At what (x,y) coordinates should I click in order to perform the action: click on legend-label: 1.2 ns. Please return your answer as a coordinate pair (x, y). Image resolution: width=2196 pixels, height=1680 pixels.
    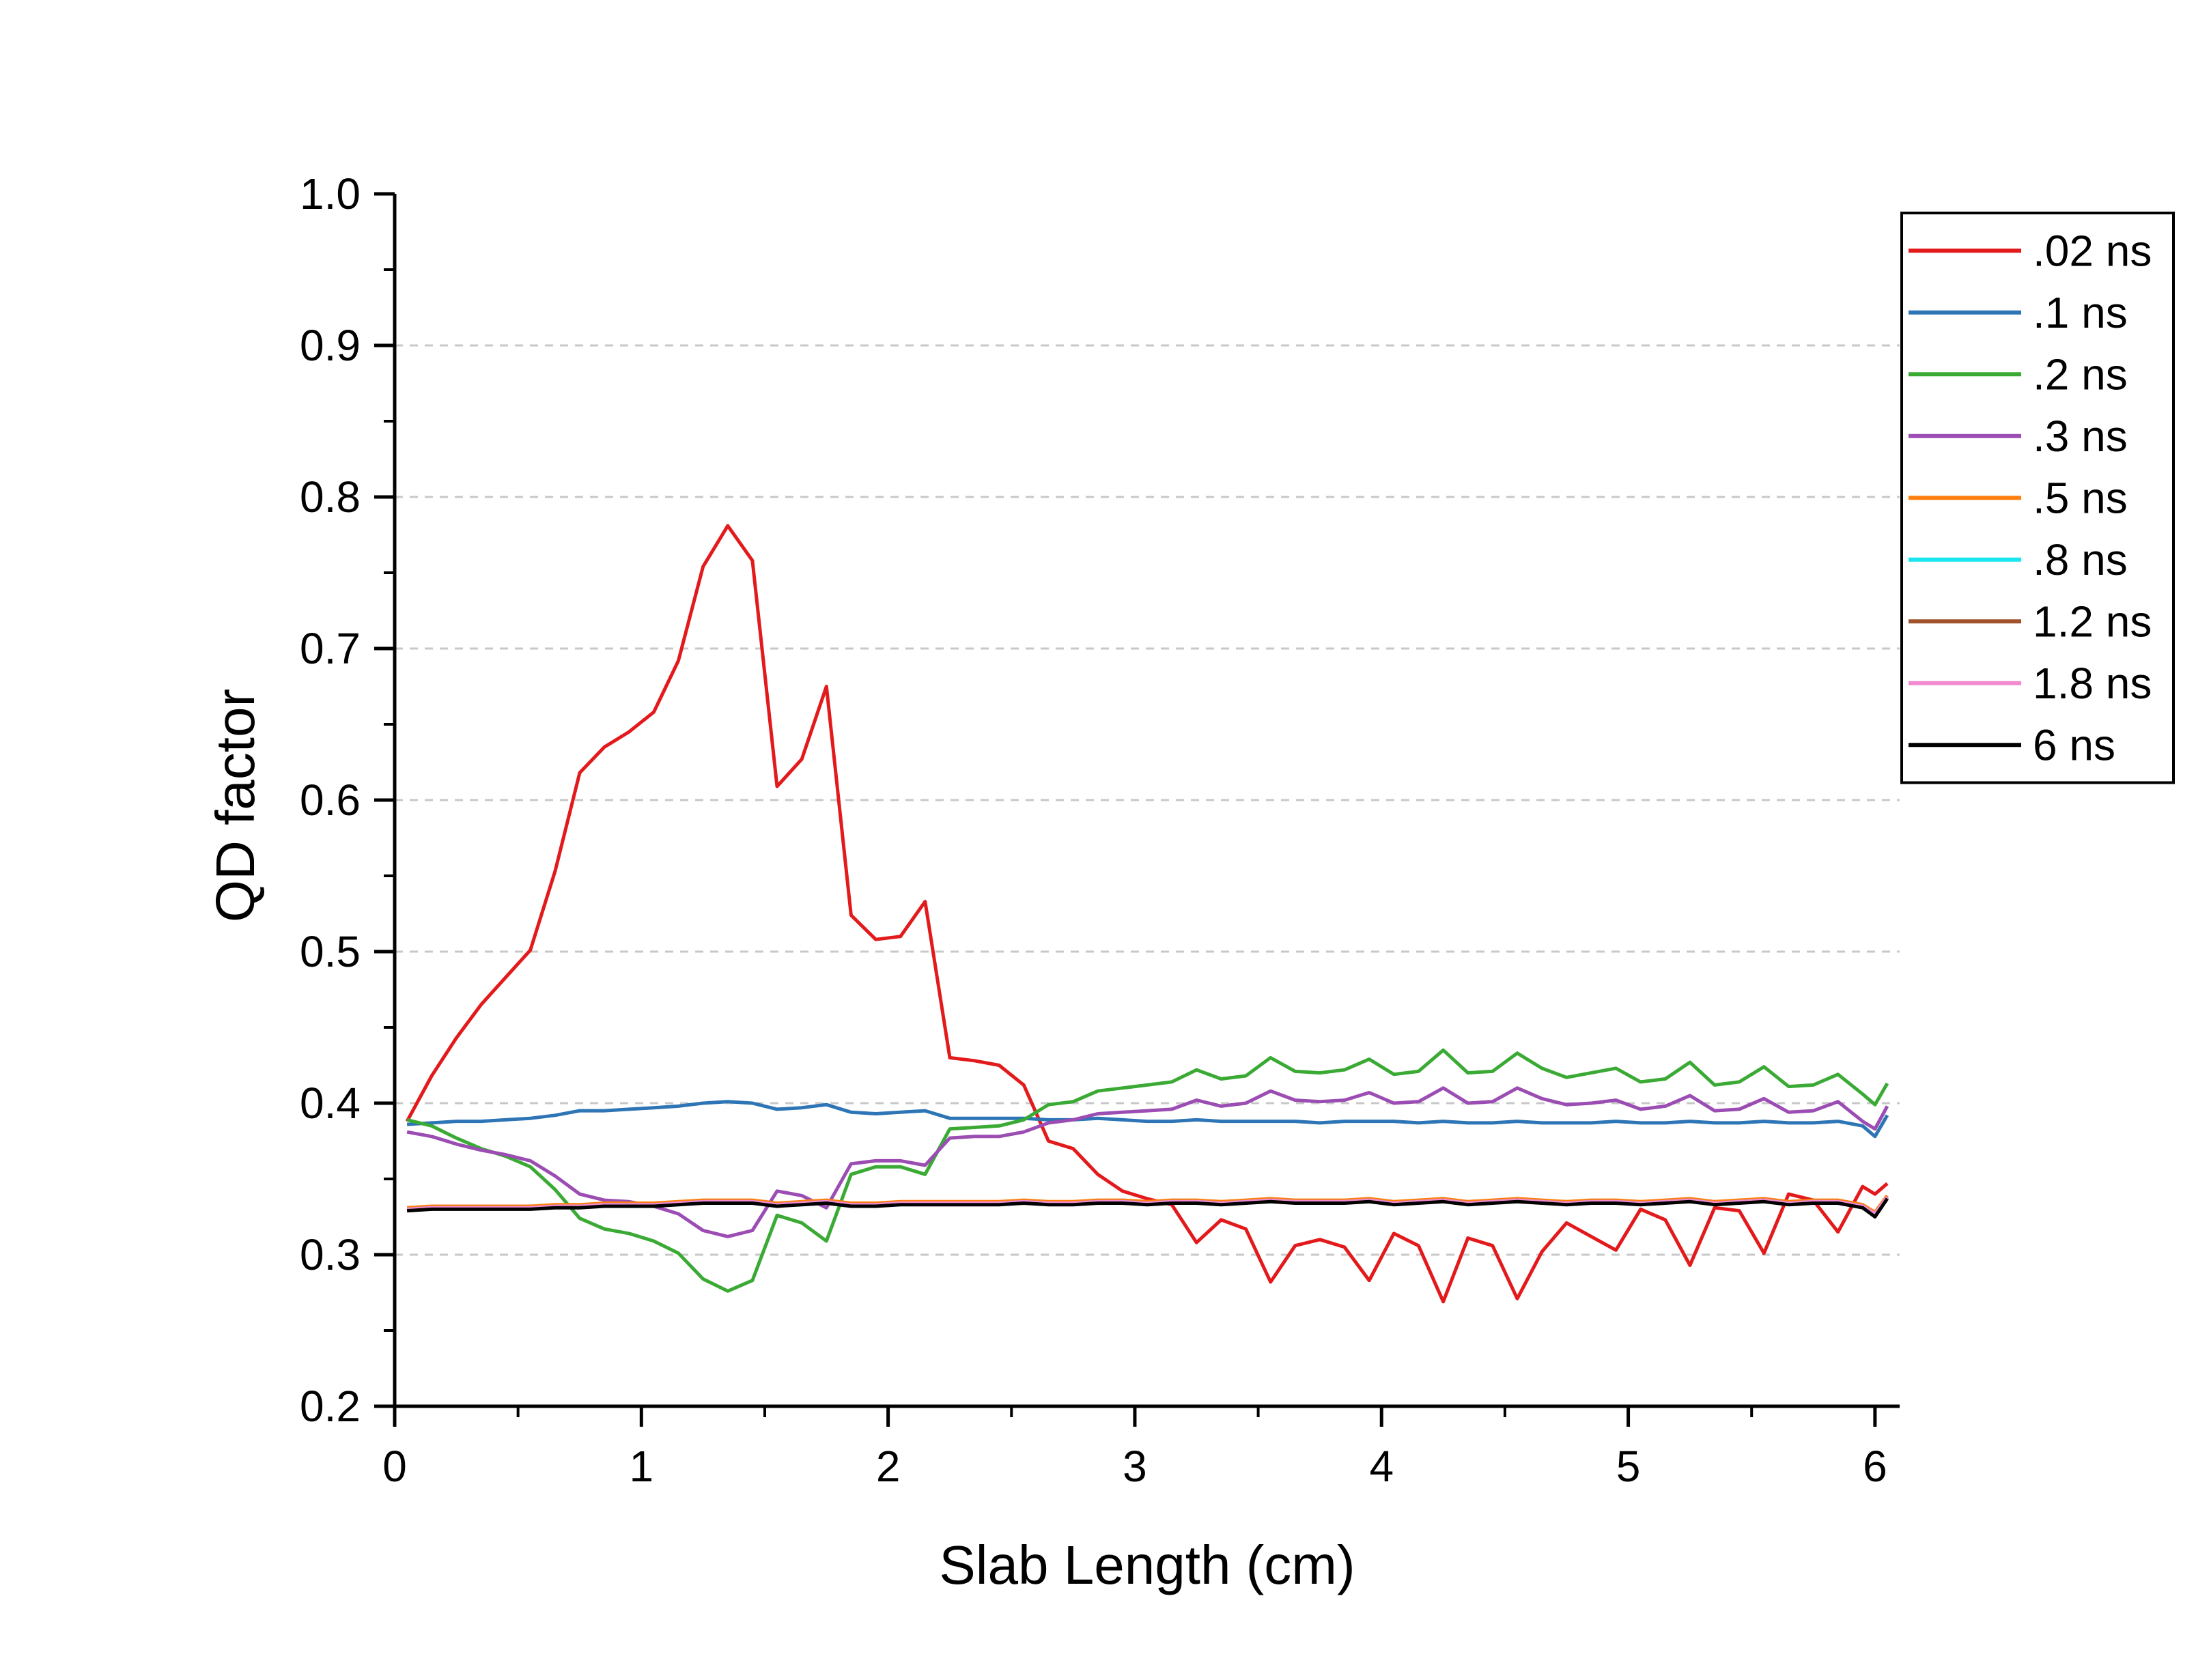
    Looking at the image, I should click on (2092, 621).